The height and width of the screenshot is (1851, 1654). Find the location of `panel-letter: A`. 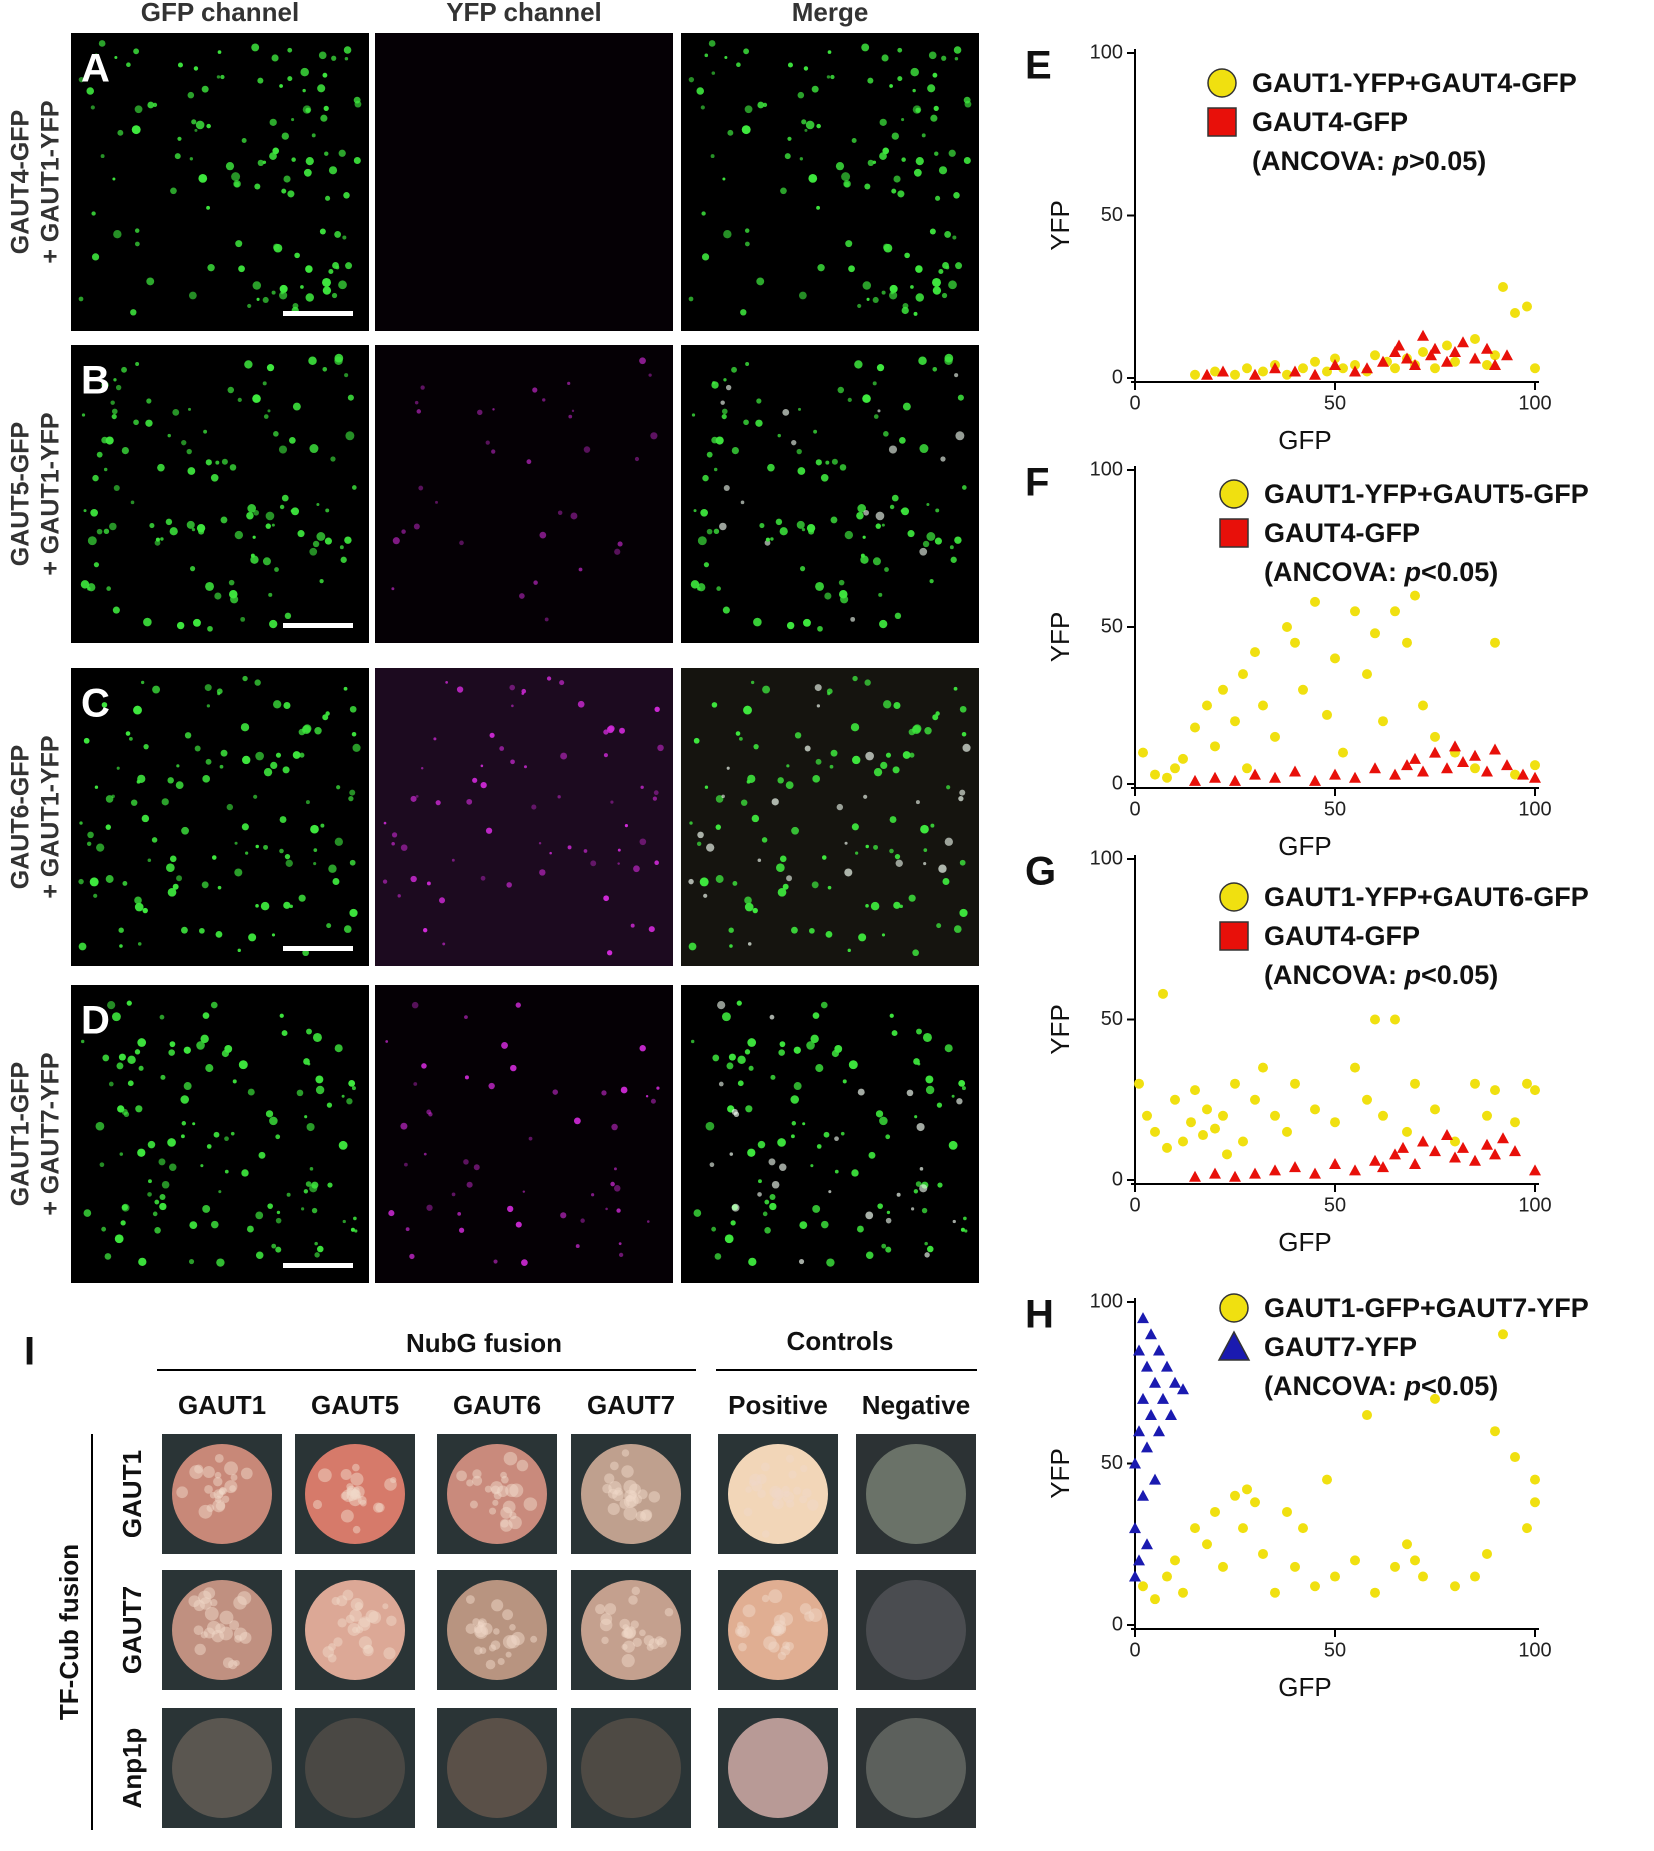

panel-letter: A is located at coordinates (95, 69).